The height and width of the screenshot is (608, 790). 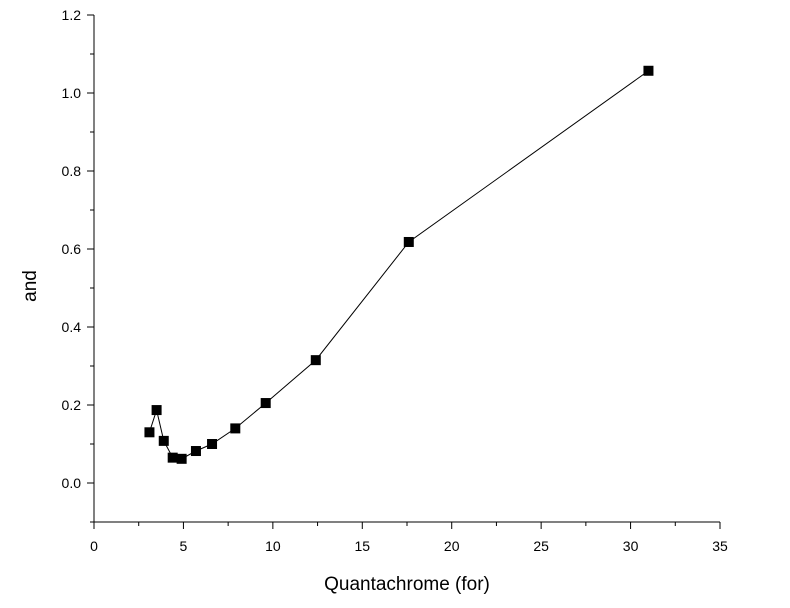 What do you see at coordinates (72, 483) in the screenshot?
I see `y-tick-label: 0.0` at bounding box center [72, 483].